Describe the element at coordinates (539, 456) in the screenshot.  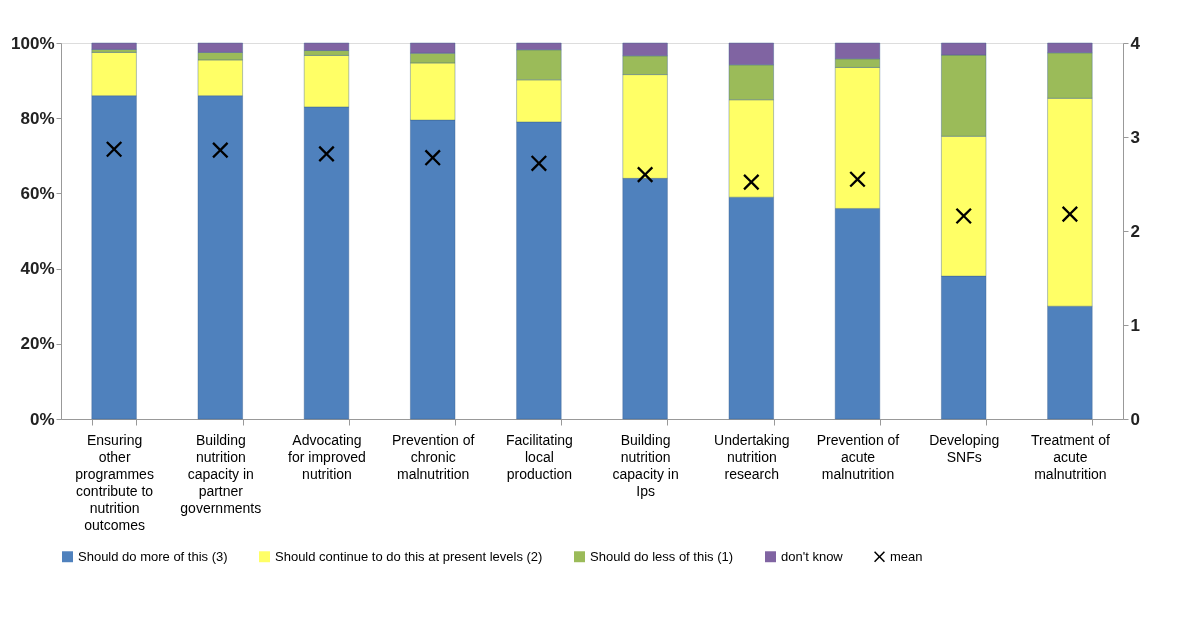
I see `x-tick-label: Facilitating local production` at that location.